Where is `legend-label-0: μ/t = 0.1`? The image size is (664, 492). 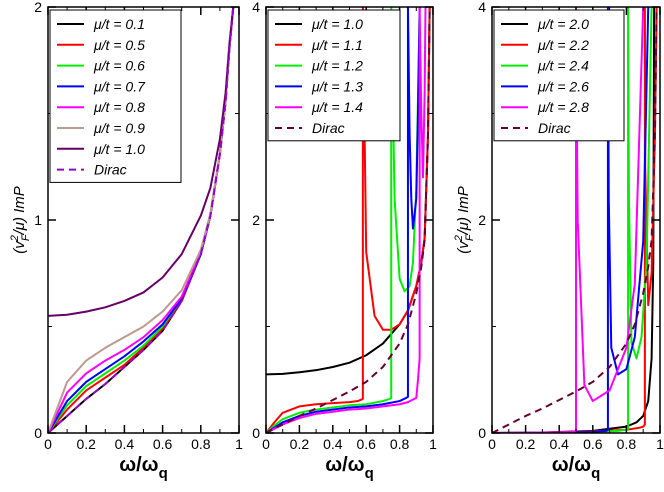
legend-label-0: μ/t = 0.1 is located at coordinates (119, 24).